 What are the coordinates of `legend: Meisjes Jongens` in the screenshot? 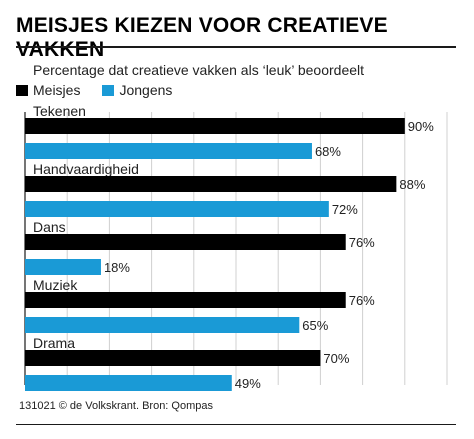 It's located at (105, 90).